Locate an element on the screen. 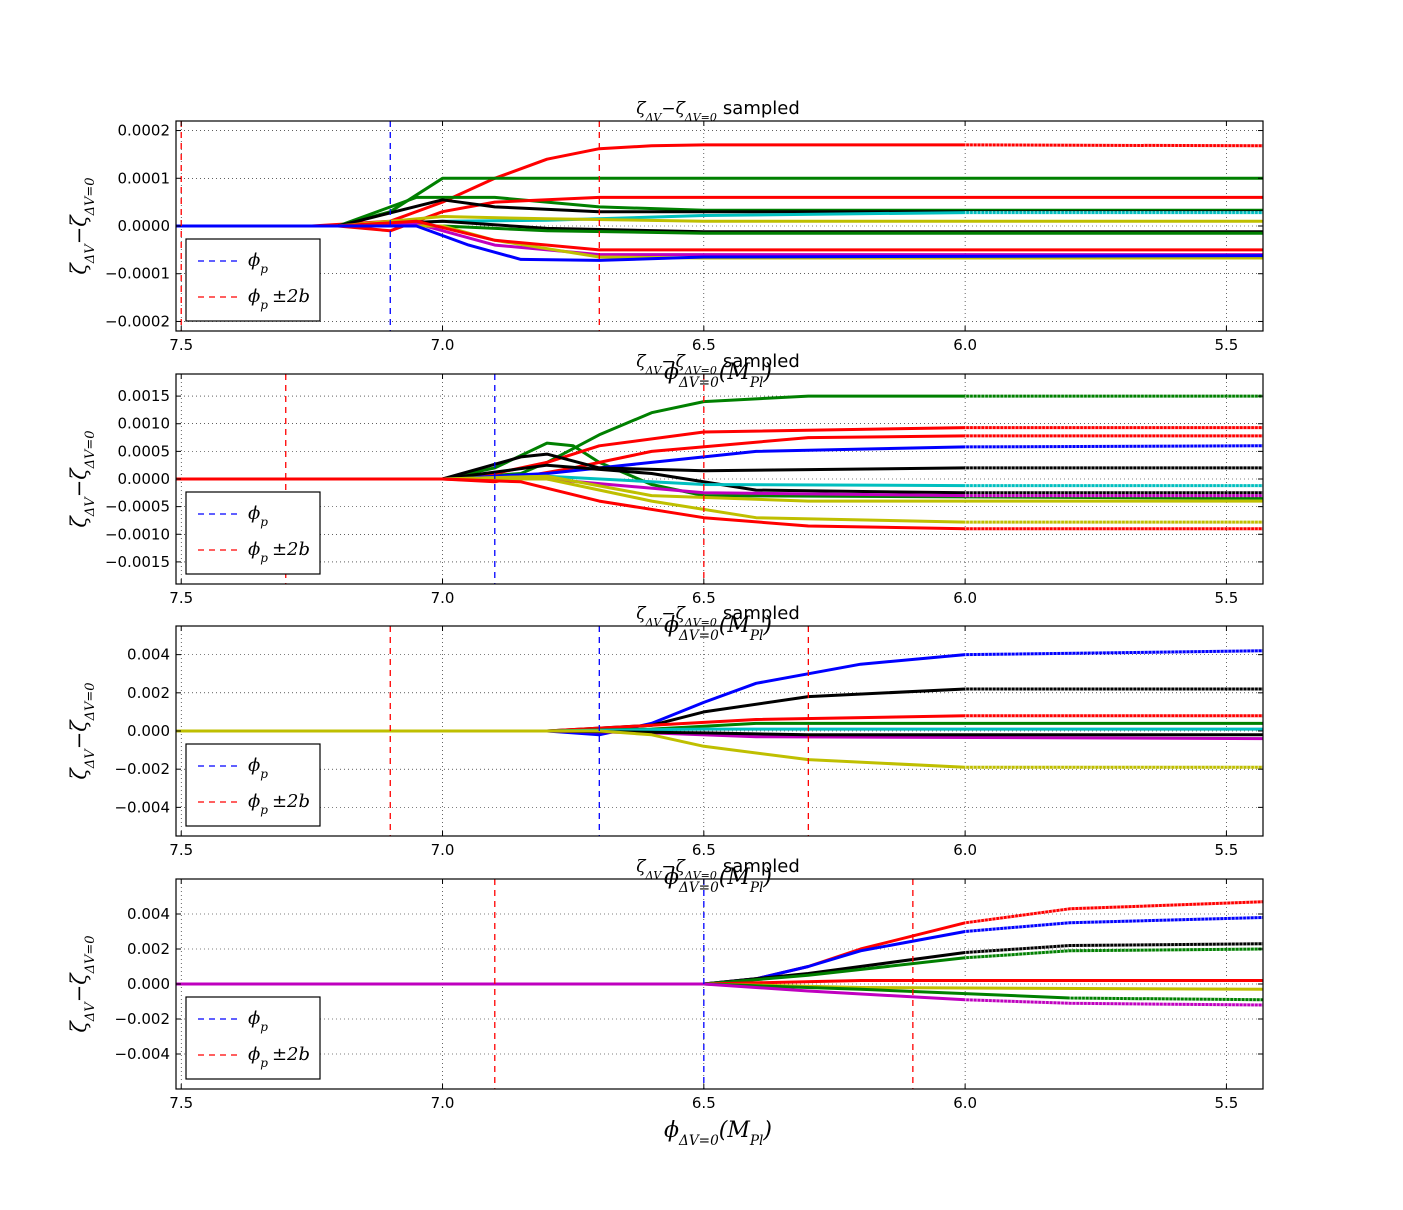  y-tick-label: 0.0015 is located at coordinates (144, 396).